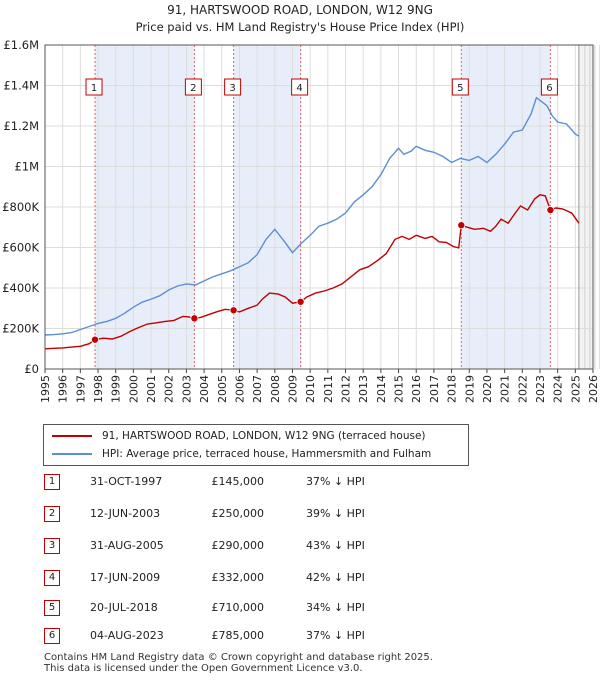  Describe the element at coordinates (238, 513) in the screenshot. I see `sale-price: £250,000` at that location.